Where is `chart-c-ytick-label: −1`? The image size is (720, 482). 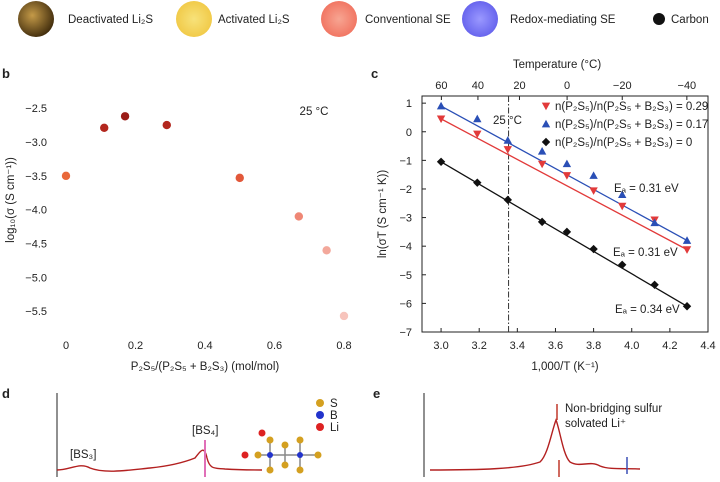
chart-c-ytick-label: −1 is located at coordinates (405, 161).